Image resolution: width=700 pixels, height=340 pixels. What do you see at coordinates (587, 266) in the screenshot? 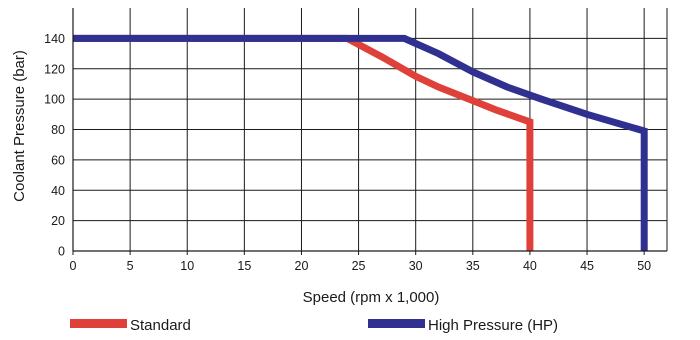
I see `x-tick-label: 45` at bounding box center [587, 266].